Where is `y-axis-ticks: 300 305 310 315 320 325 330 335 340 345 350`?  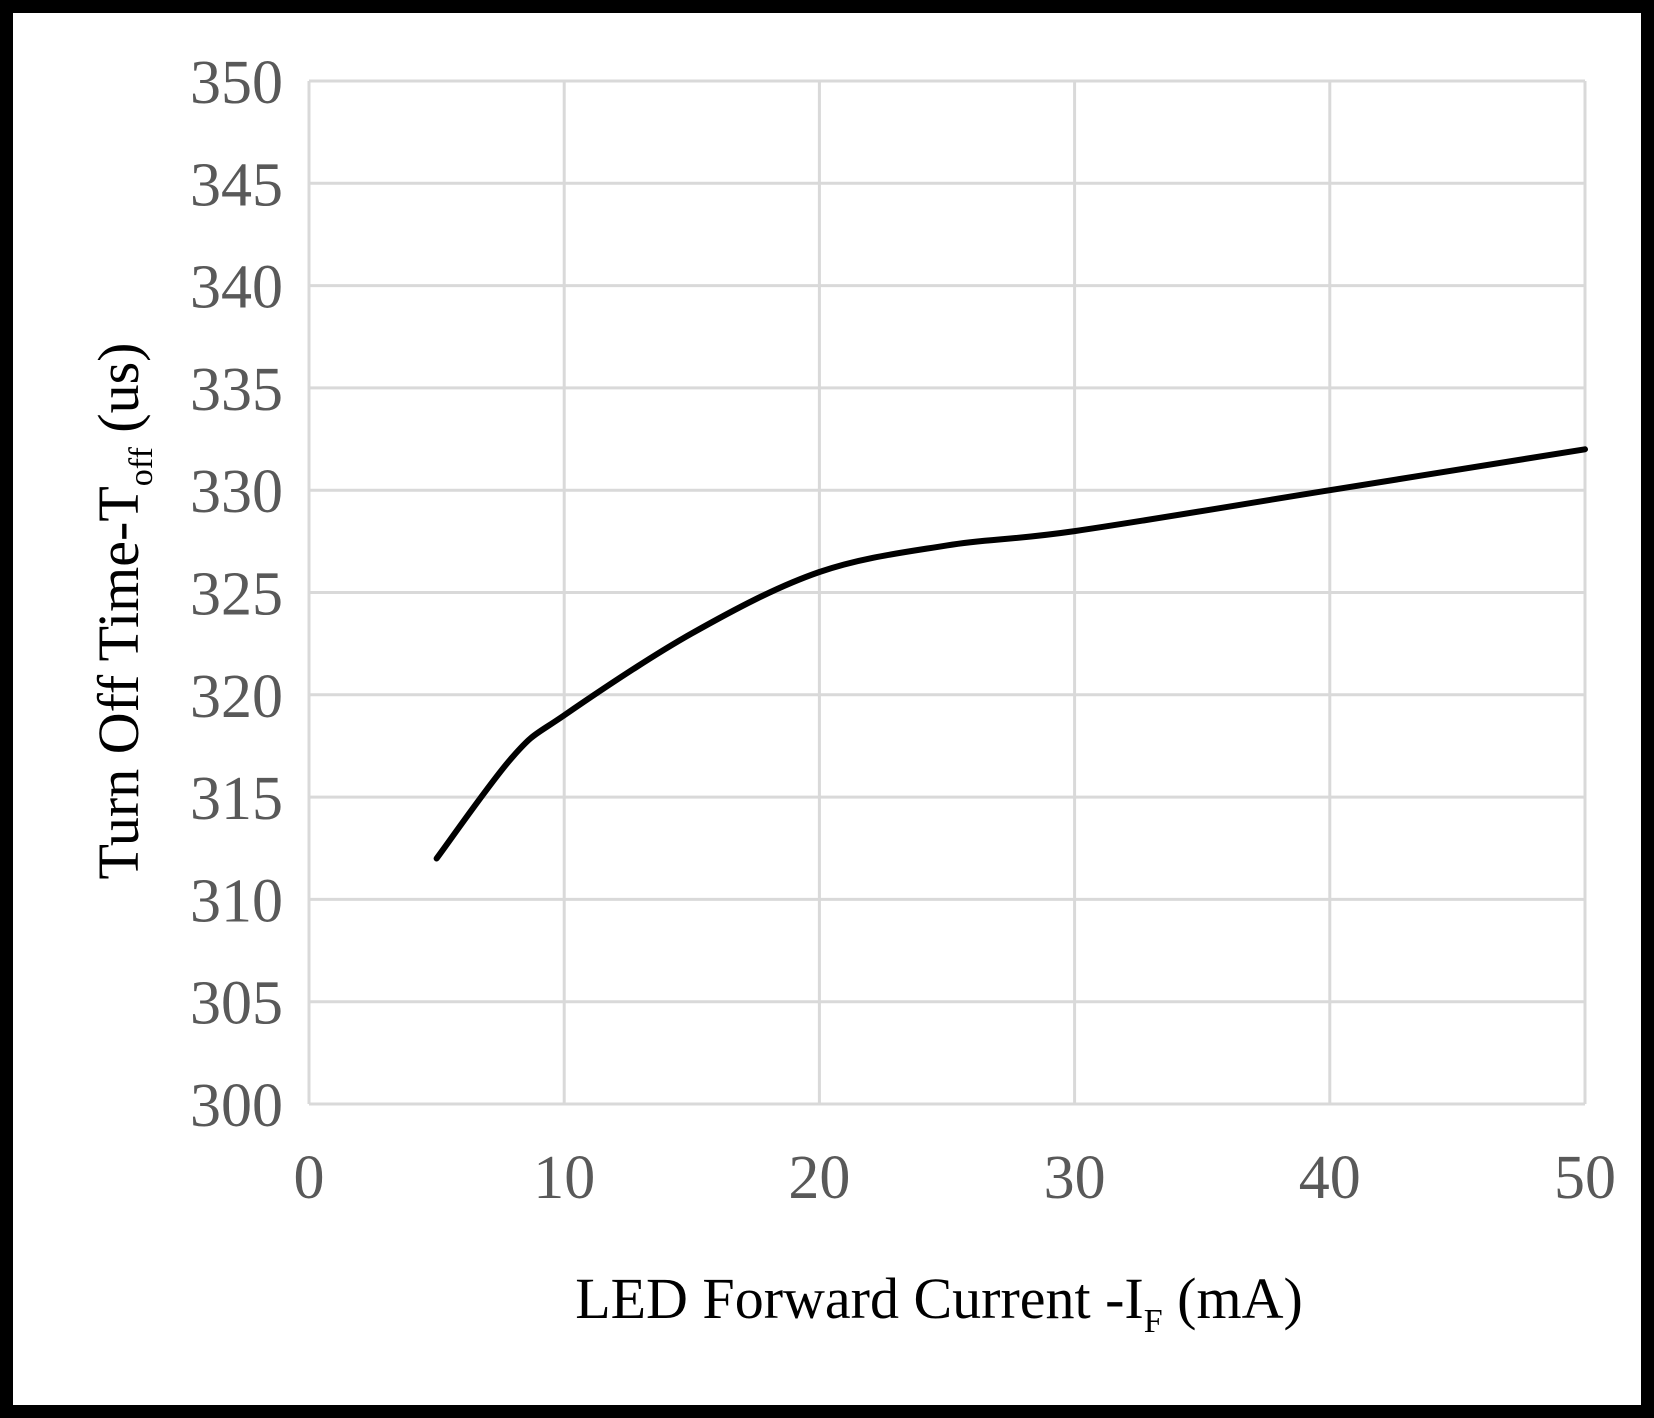
y-axis-ticks: 300 305 310 315 320 325 330 335 340 345 350 is located at coordinates (236, 594).